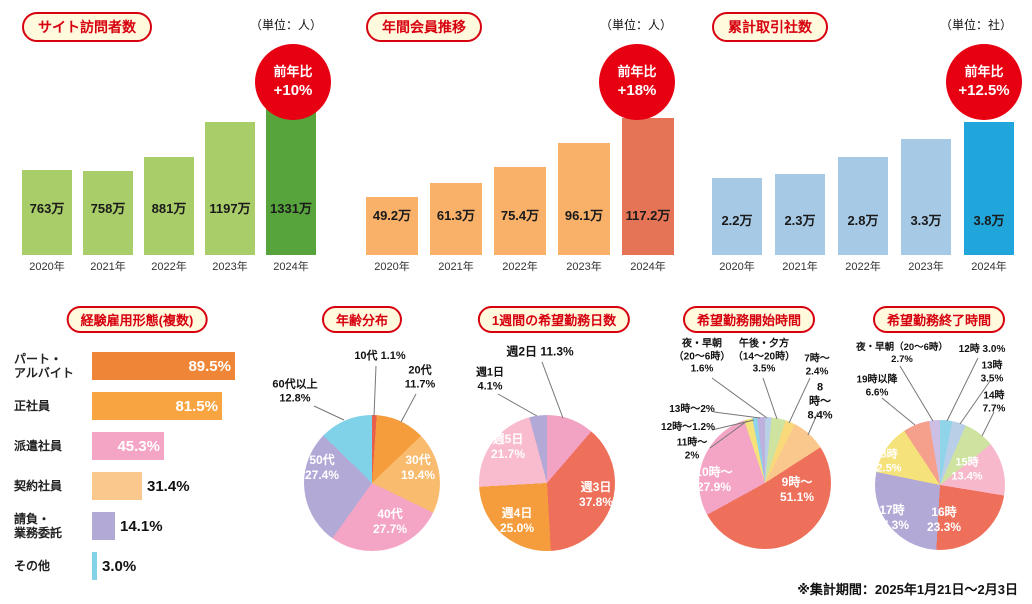 This screenshot has height=604, width=1032. What do you see at coordinates (714, 487) in the screenshot?
I see `pie-label-value: 27.9%` at bounding box center [714, 487].